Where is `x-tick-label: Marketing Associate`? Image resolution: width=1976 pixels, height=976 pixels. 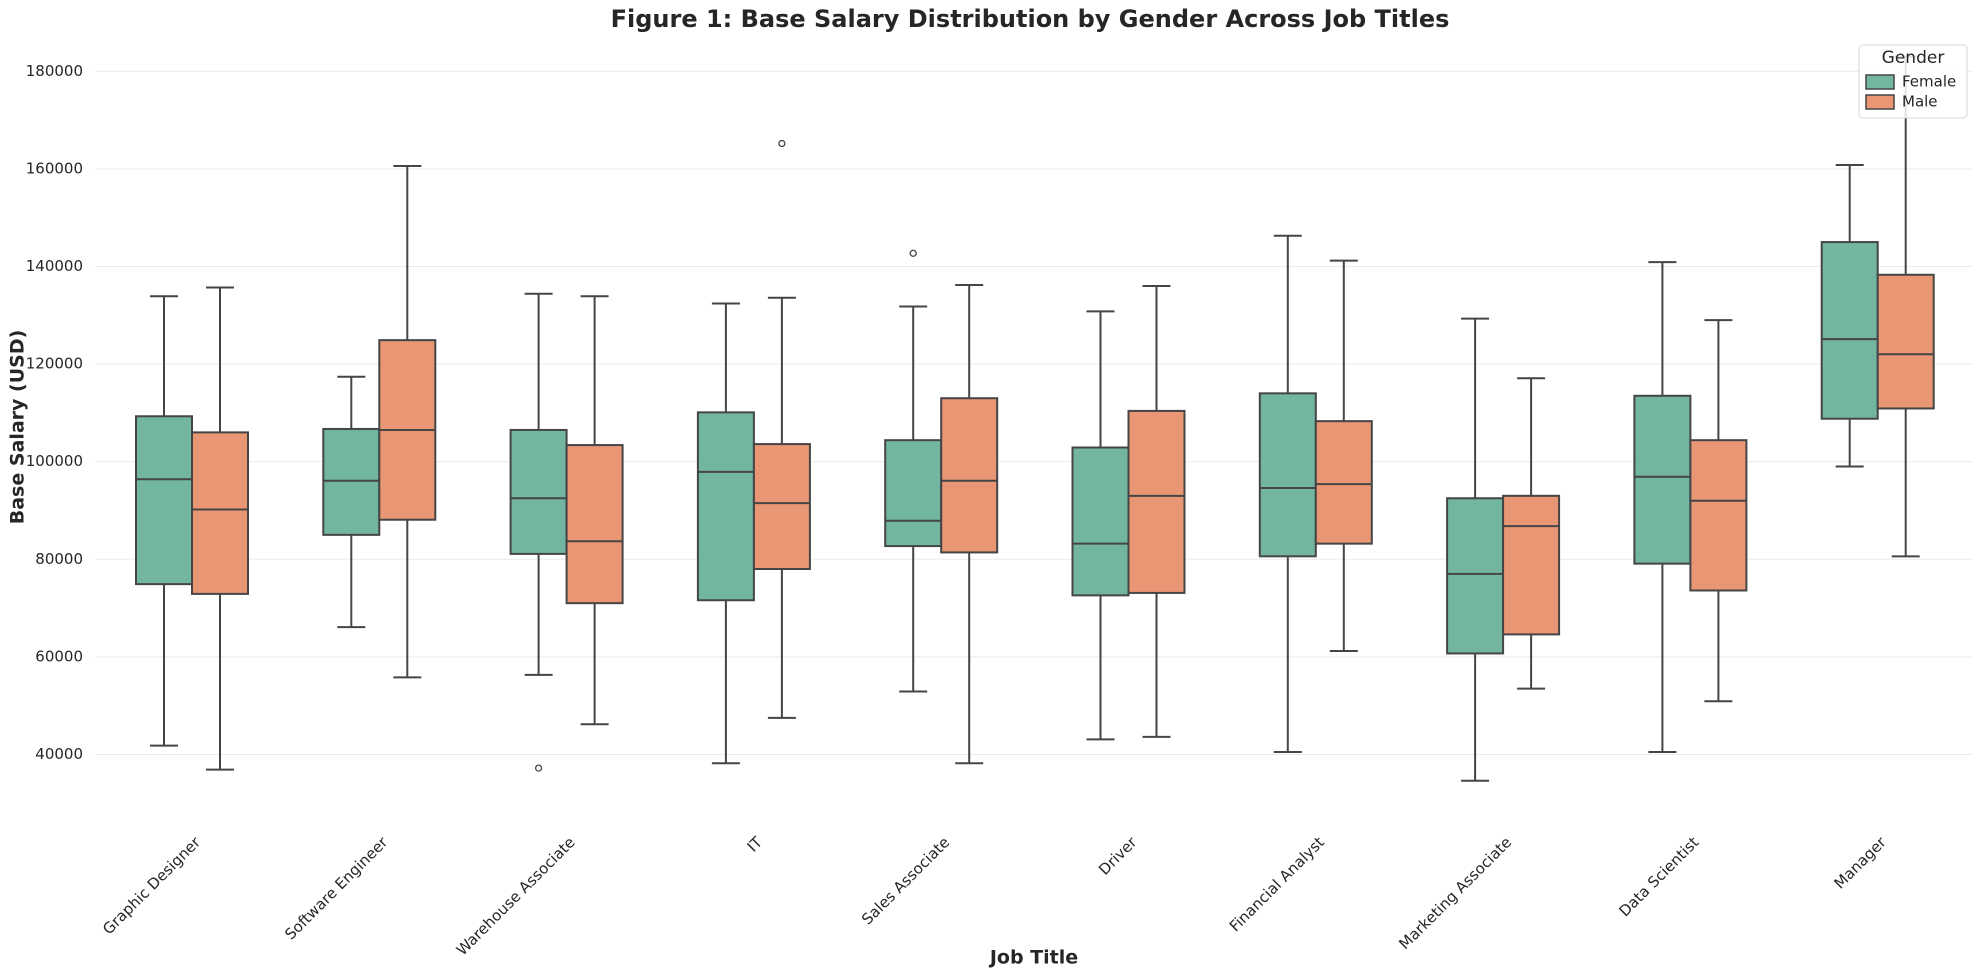
x-tick-label: Marketing Associate is located at coordinates (1455, 893).